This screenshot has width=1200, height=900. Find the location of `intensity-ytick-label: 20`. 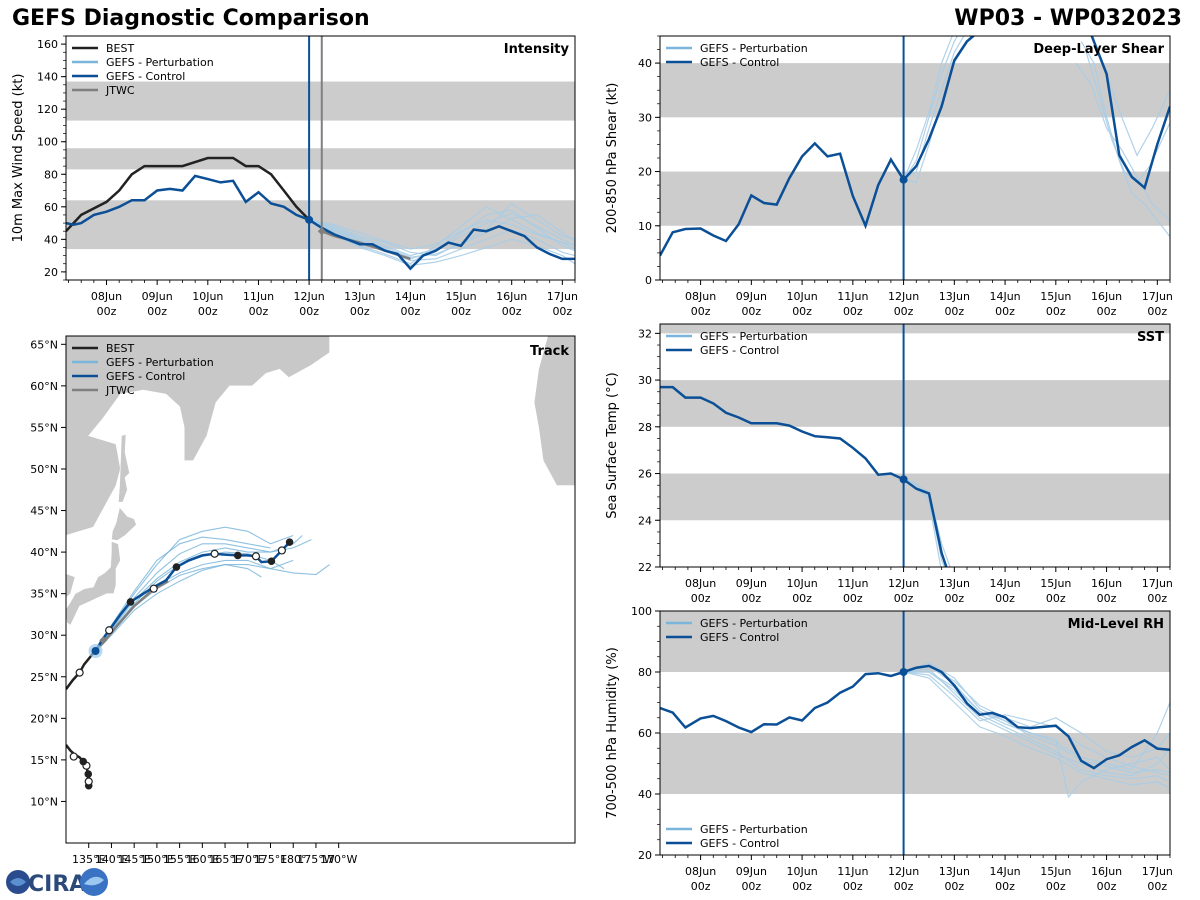

intensity-ytick-label: 20 is located at coordinates (51, 272).